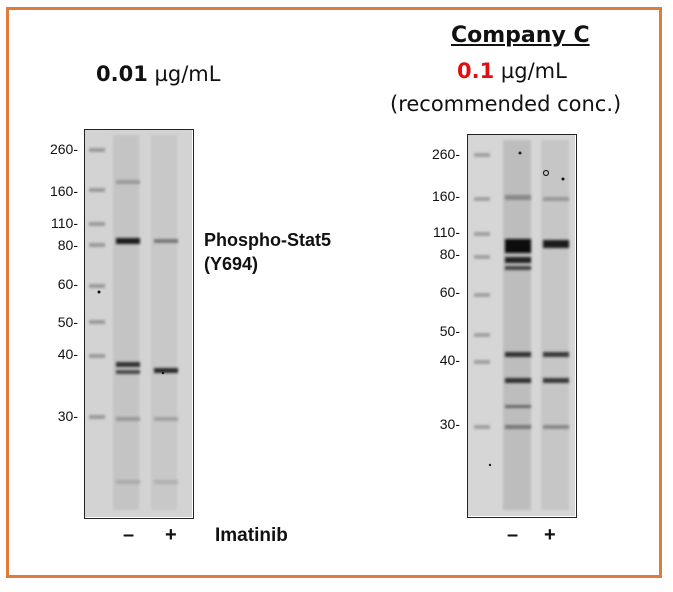 Image resolution: width=673 pixels, height=592 pixels. Describe the element at coordinates (446, 232) in the screenshot. I see `right-mw-110: 110-` at that location.